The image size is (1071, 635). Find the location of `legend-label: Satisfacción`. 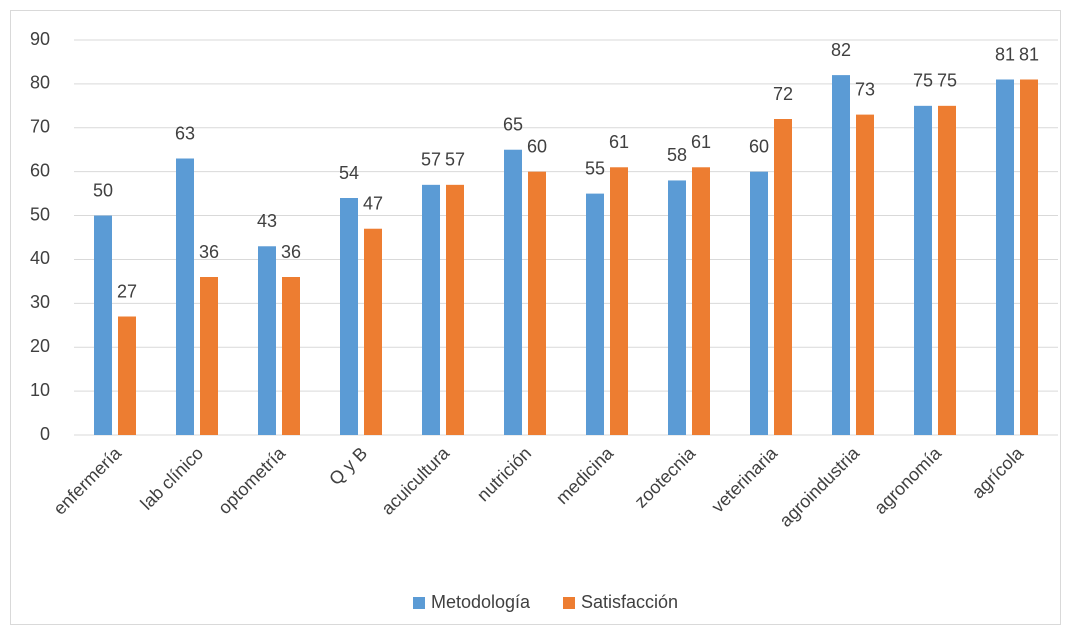

legend-label: Satisfacción is located at coordinates (629, 602).